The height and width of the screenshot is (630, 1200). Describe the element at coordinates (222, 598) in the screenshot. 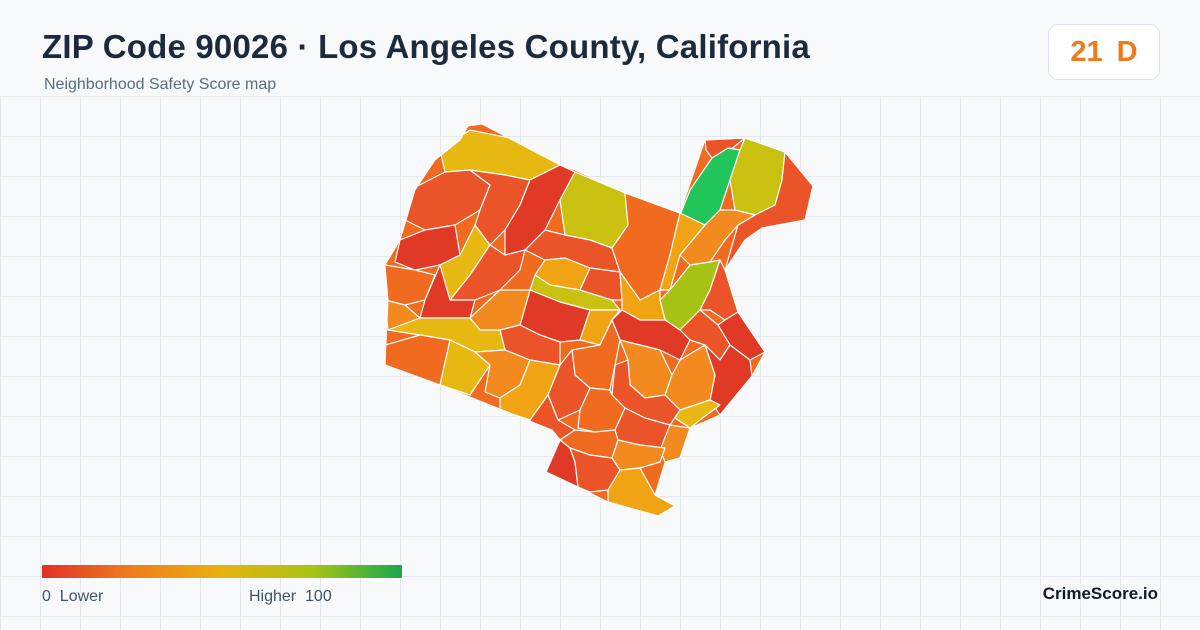

I see `legend-labels: 0 Lower Higher 100` at that location.